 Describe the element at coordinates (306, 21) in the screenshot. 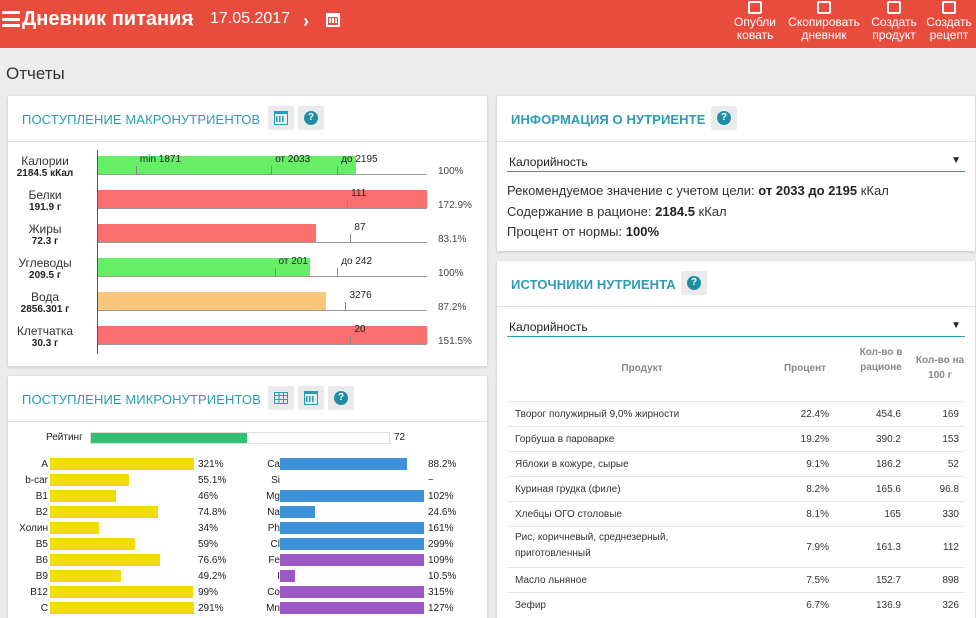

I see `chevron-right-icon: ›` at that location.